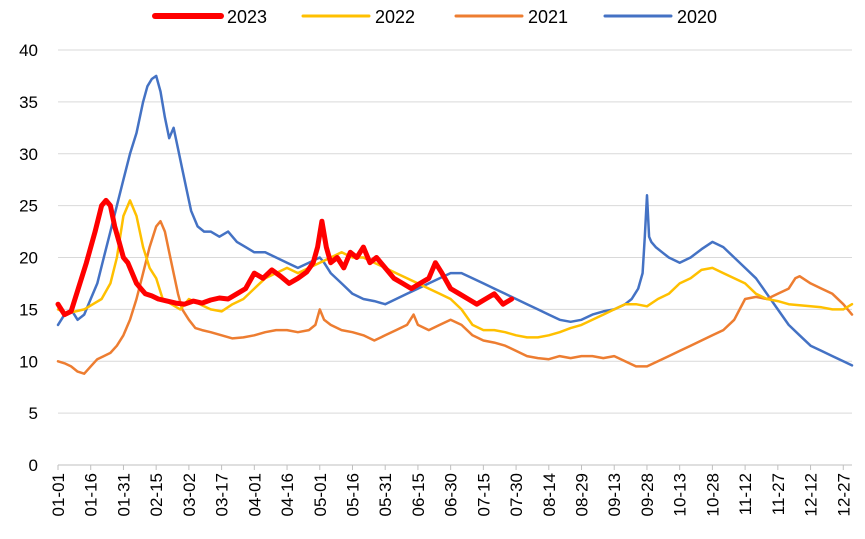  What do you see at coordinates (33, 465) in the screenshot?
I see `y-tick-label: 0` at bounding box center [33, 465].